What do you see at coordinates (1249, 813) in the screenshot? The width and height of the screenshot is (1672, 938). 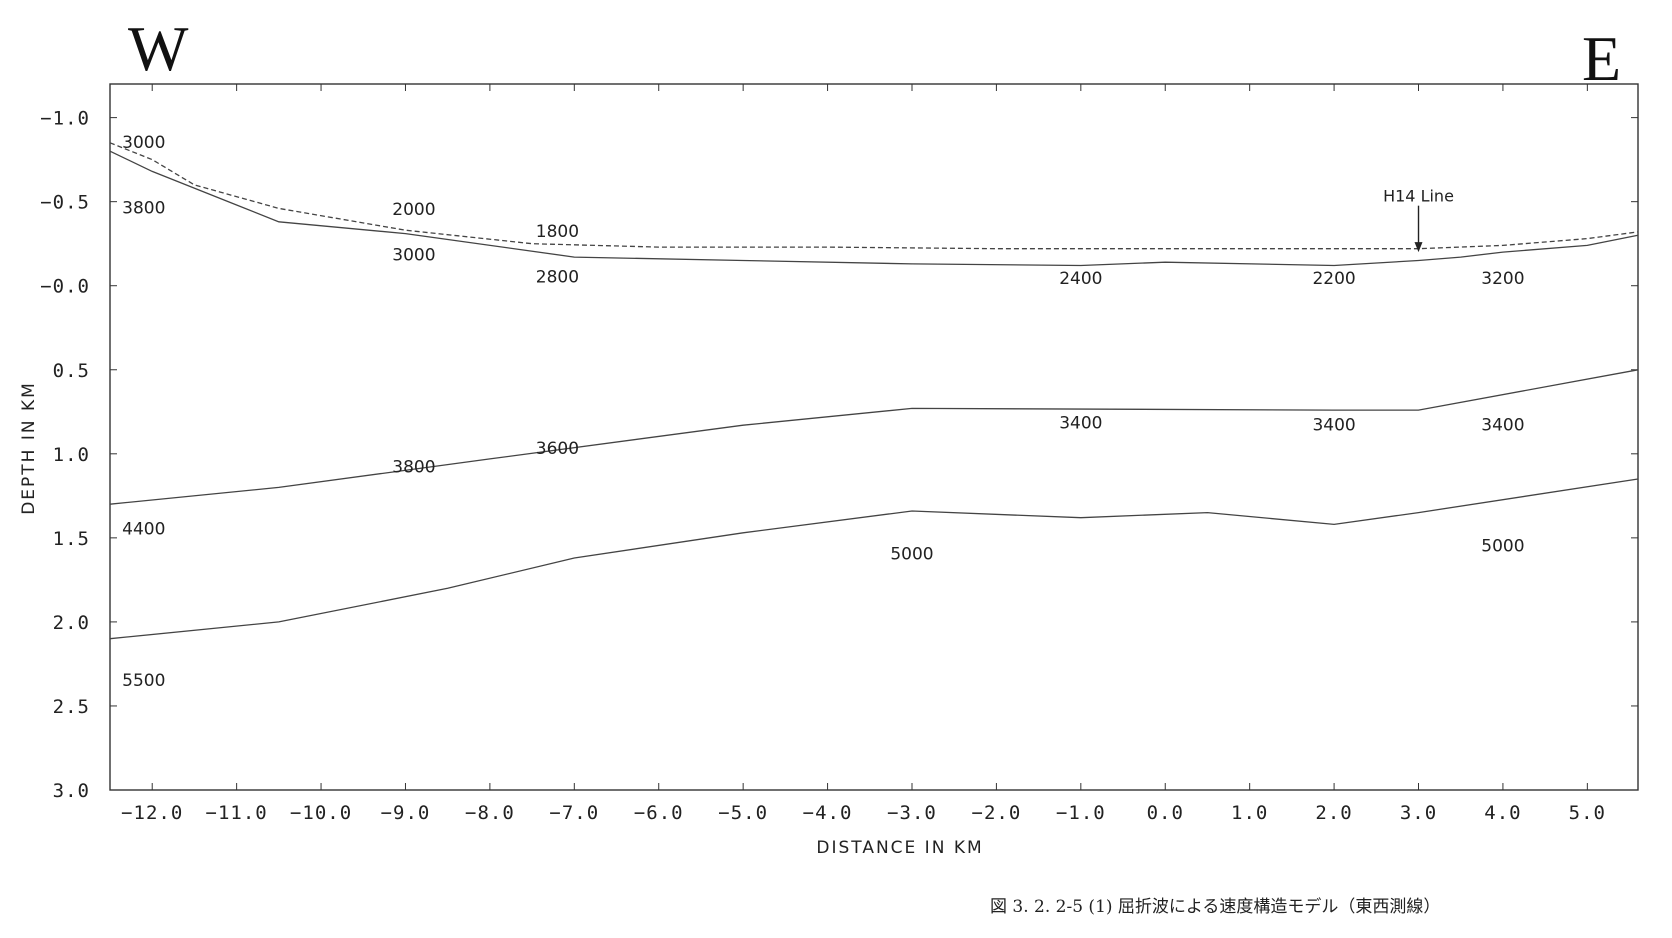 I see `x-tick-label: 1.0` at bounding box center [1249, 813].